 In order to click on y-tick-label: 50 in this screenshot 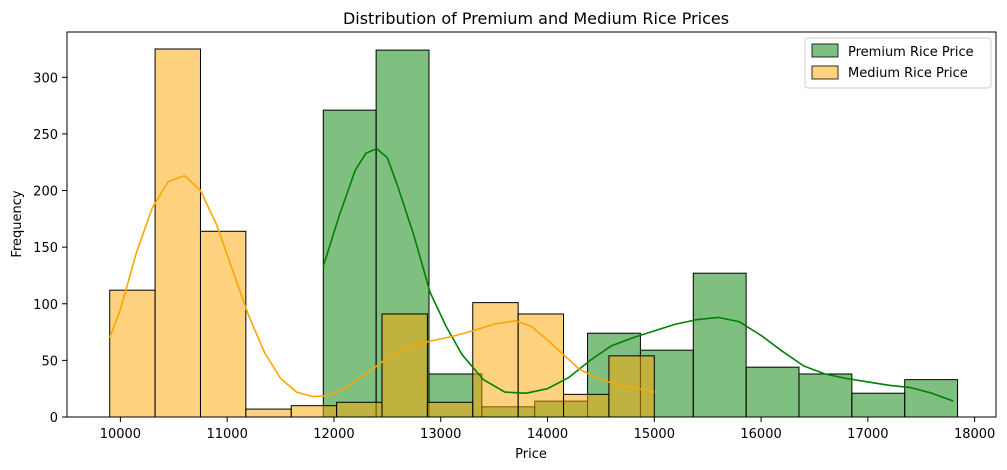, I will do `click(49, 361)`.